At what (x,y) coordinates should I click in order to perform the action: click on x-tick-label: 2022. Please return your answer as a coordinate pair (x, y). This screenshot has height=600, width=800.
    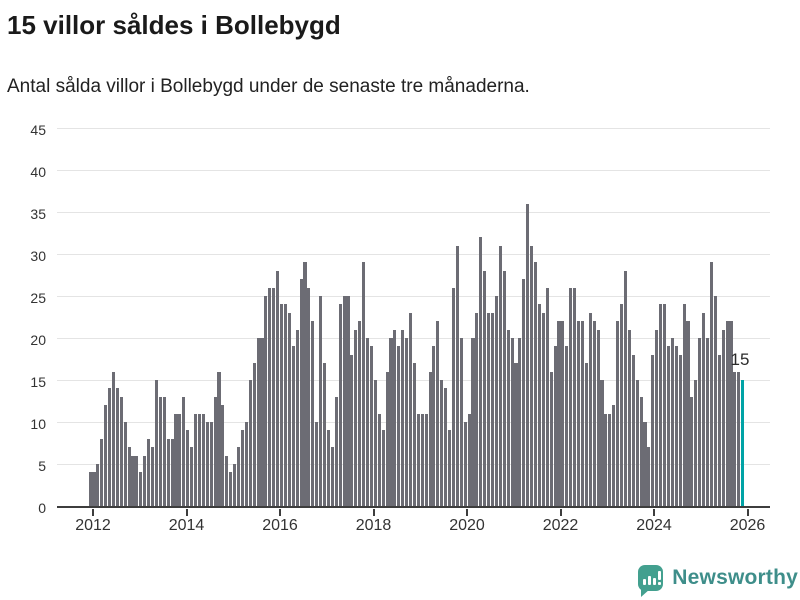
    Looking at the image, I should click on (560, 525).